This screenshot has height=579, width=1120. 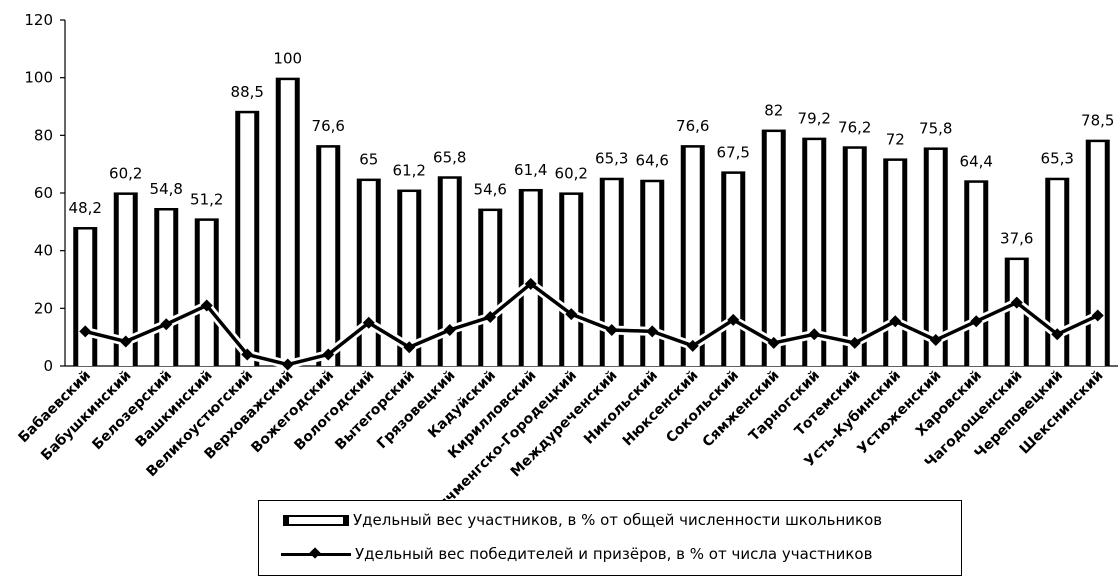 What do you see at coordinates (206, 199) in the screenshot?
I see `data-label: 51,2` at bounding box center [206, 199].